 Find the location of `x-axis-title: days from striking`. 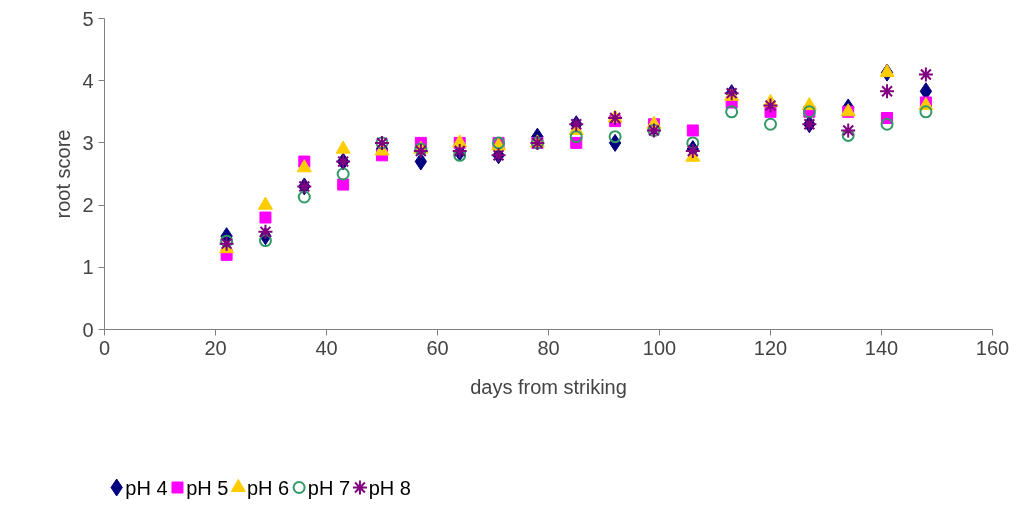

x-axis-title: days from striking is located at coordinates (548, 386).